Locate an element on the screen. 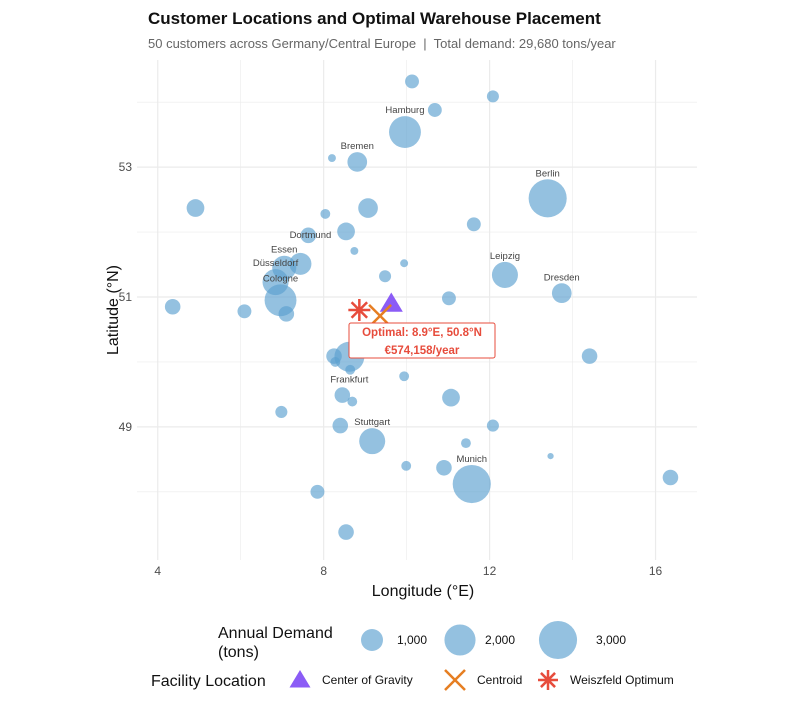 The height and width of the screenshot is (705, 800). x-tick-label: 4 is located at coordinates (157, 571).